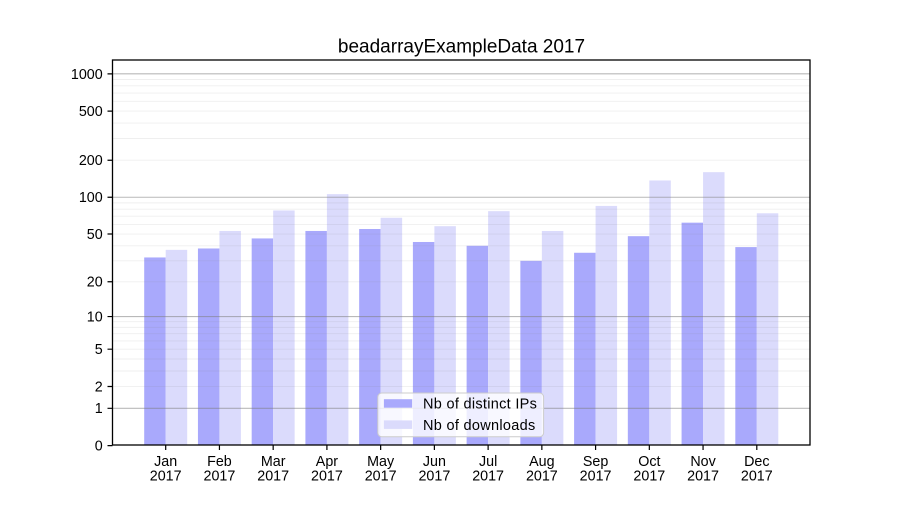  I want to click on svg-text: 10, so click(95, 317).